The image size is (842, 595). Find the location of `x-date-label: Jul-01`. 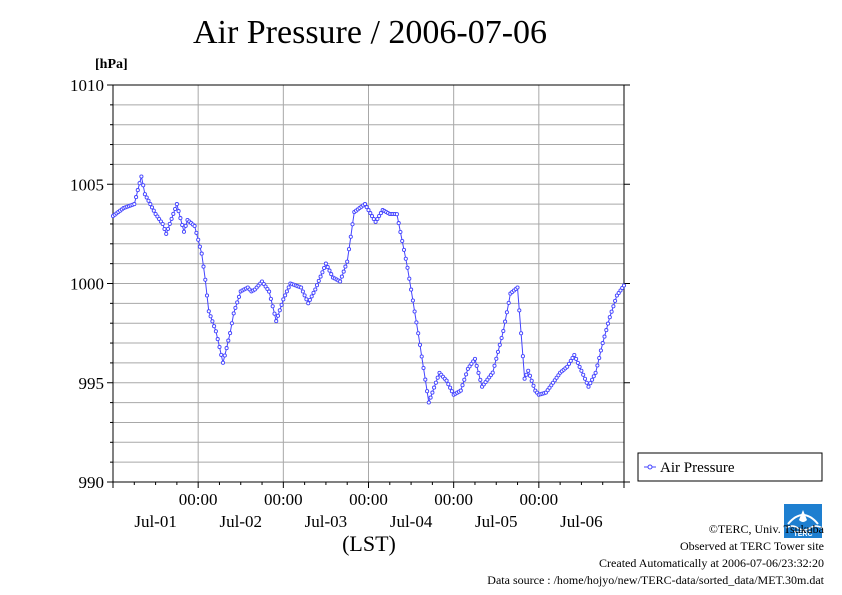

x-date-label: Jul-01 is located at coordinates (155, 521).